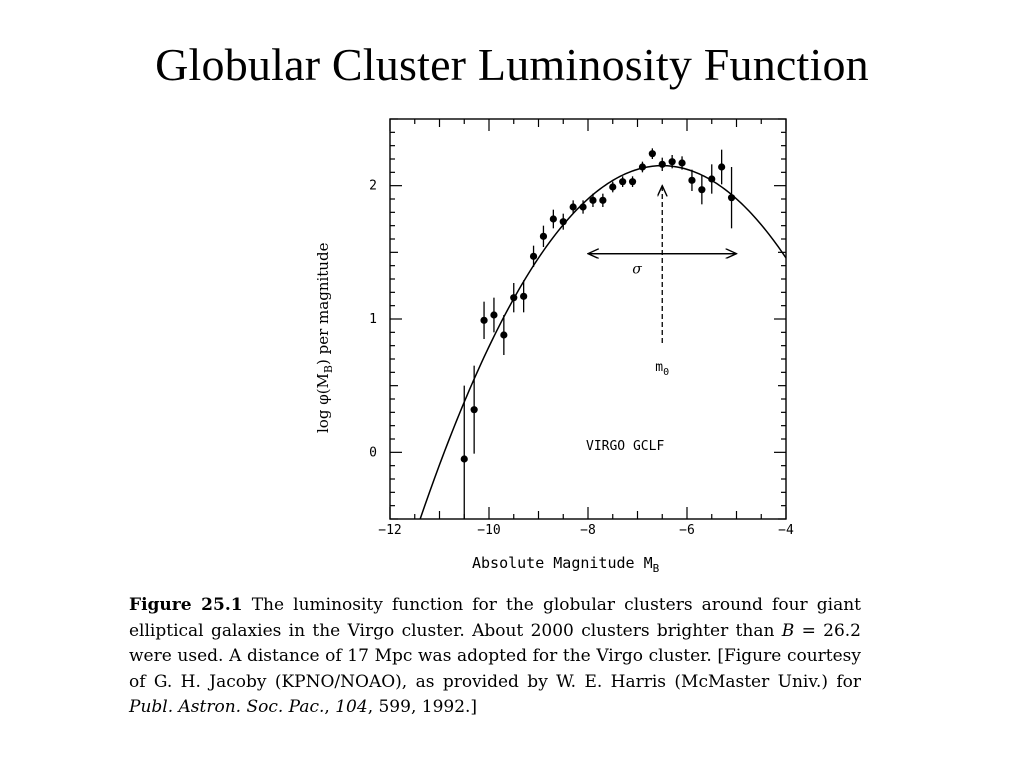  Describe the element at coordinates (324, 337) in the screenshot. I see `y-axis-label: log φ(MB) per magnitude` at that location.